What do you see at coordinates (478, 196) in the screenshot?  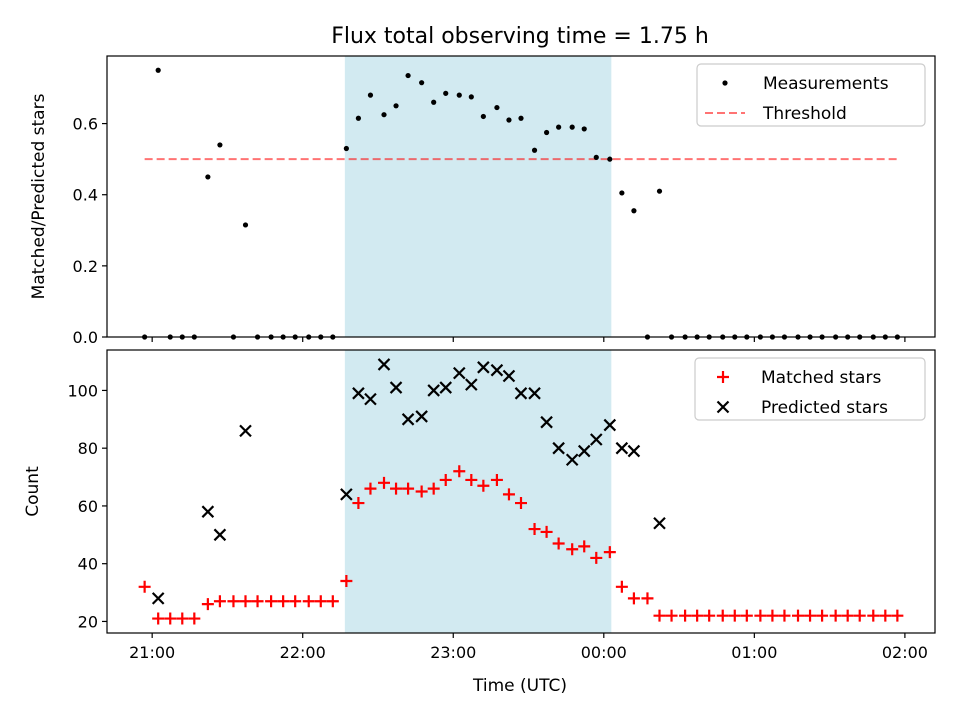 I see `top-observing-window-shade` at bounding box center [478, 196].